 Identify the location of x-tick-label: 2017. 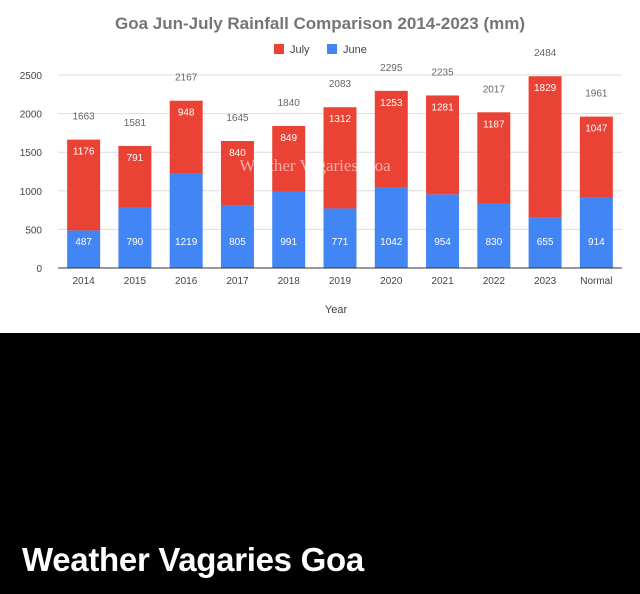
(237, 281).